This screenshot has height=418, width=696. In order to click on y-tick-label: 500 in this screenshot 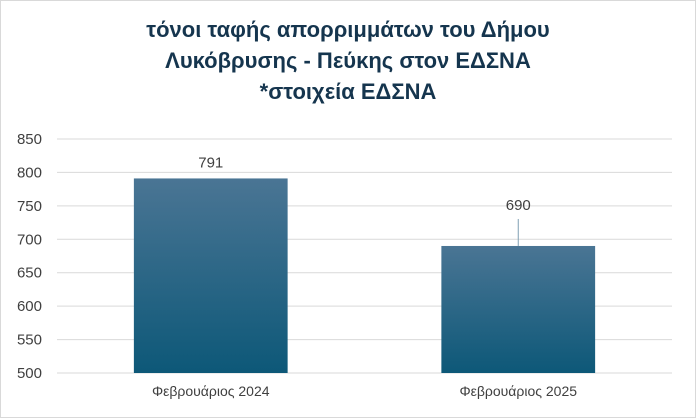, I will do `click(29, 373)`.